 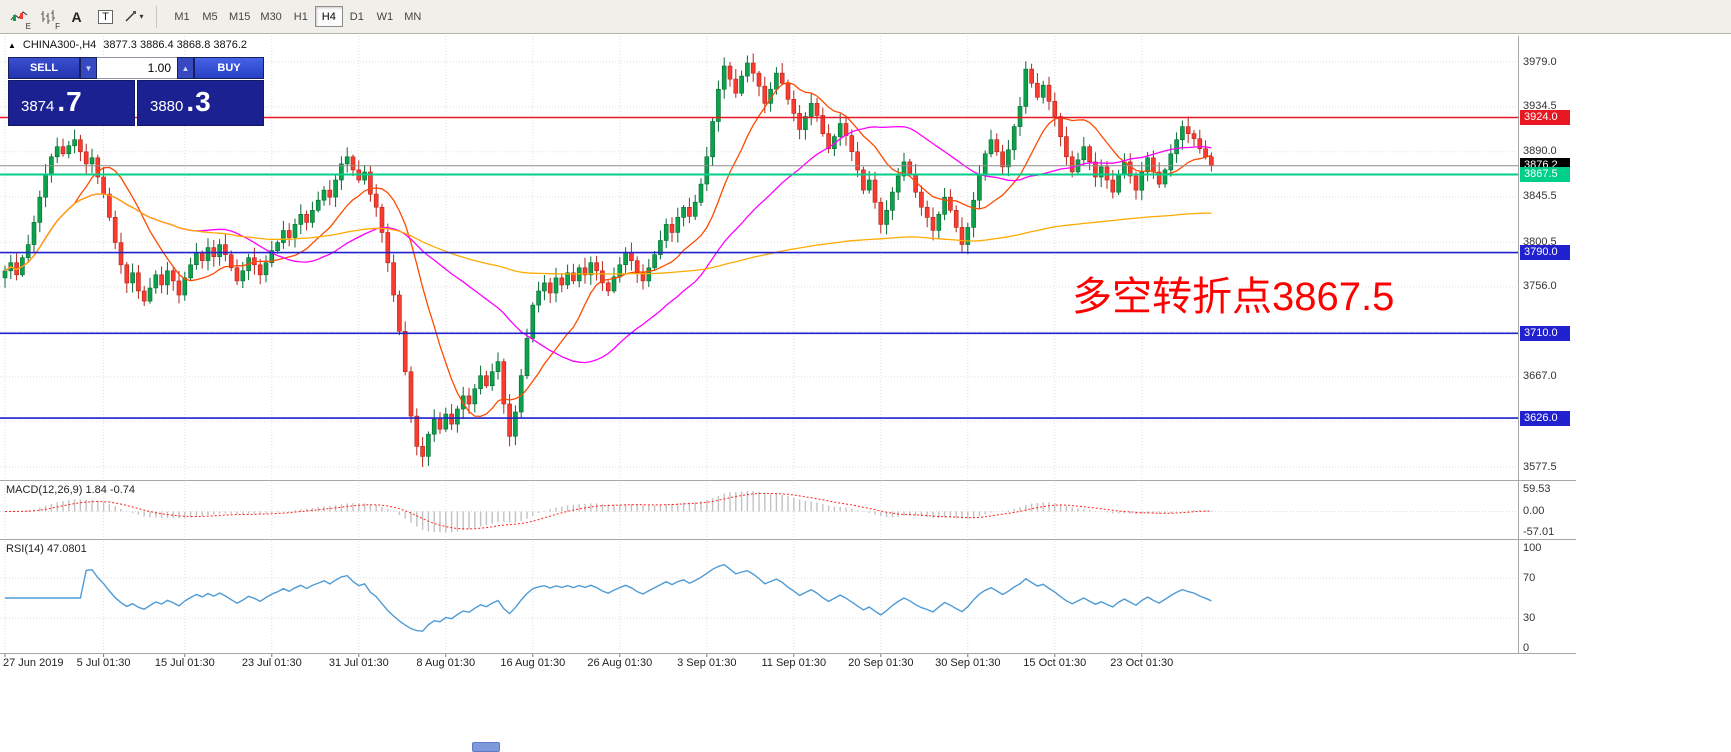 What do you see at coordinates (357, 16) in the screenshot?
I see `timeframe-d1: D1` at bounding box center [357, 16].